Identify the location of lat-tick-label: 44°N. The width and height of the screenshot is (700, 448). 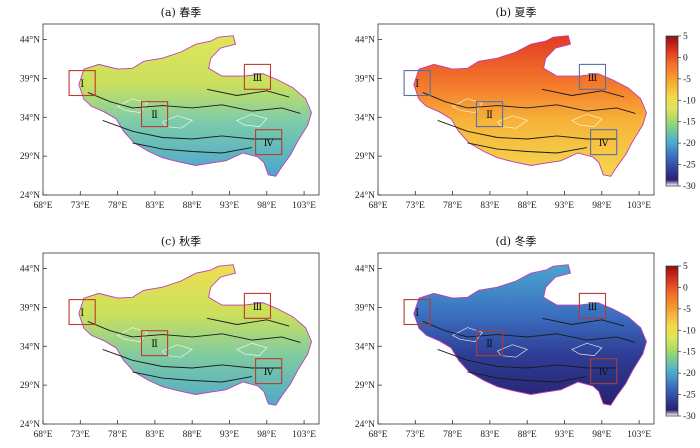
(30, 40).